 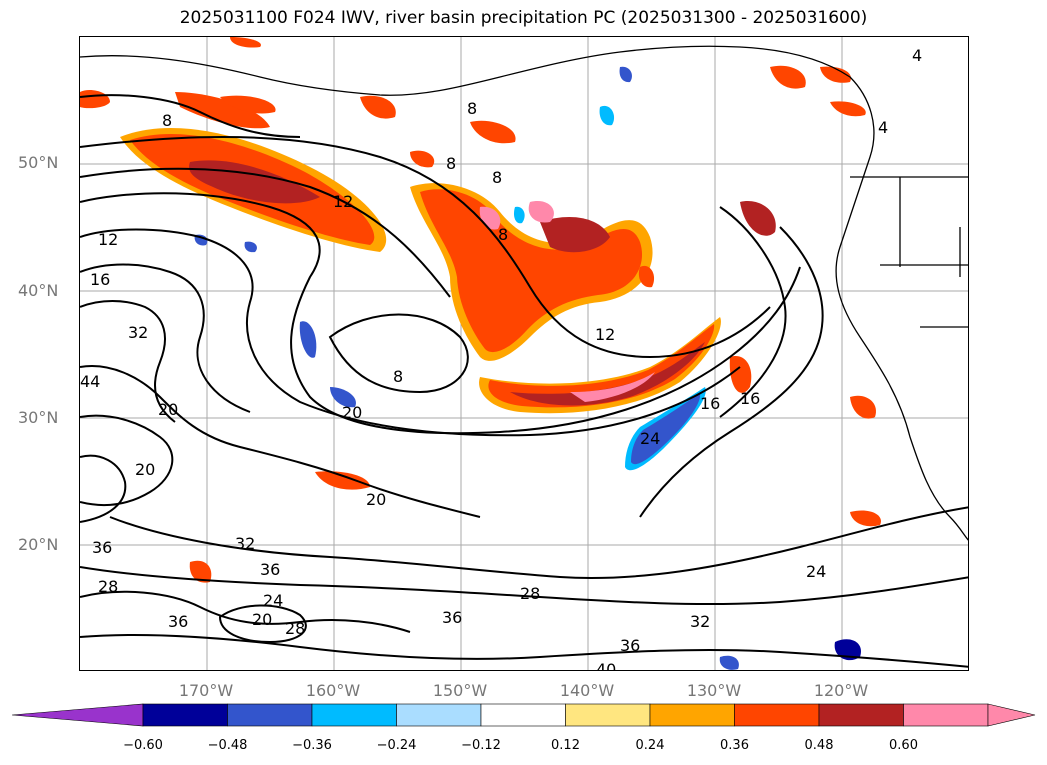 I want to click on lon-label-150w: 150°W, so click(x=460, y=690).